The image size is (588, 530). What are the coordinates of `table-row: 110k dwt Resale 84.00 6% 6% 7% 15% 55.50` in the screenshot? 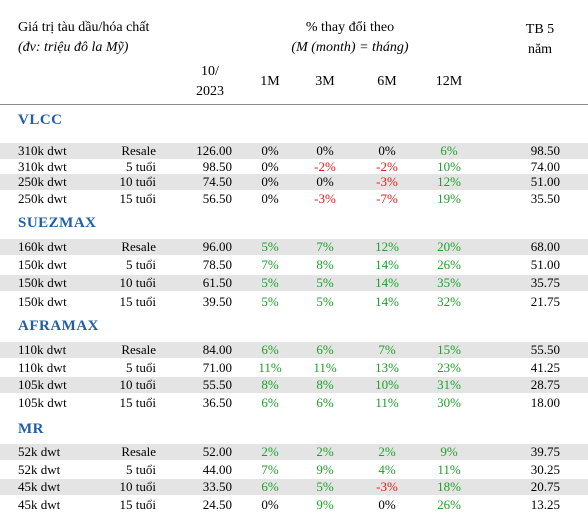 It's located at (294, 350).